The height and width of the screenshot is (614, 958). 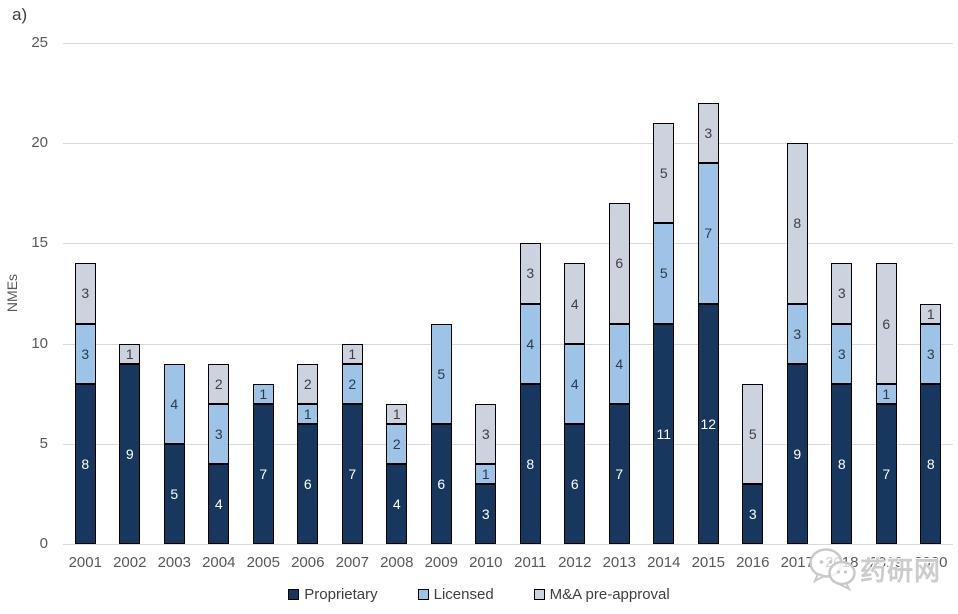 I want to click on y-tick-label: 10, so click(x=39, y=343).